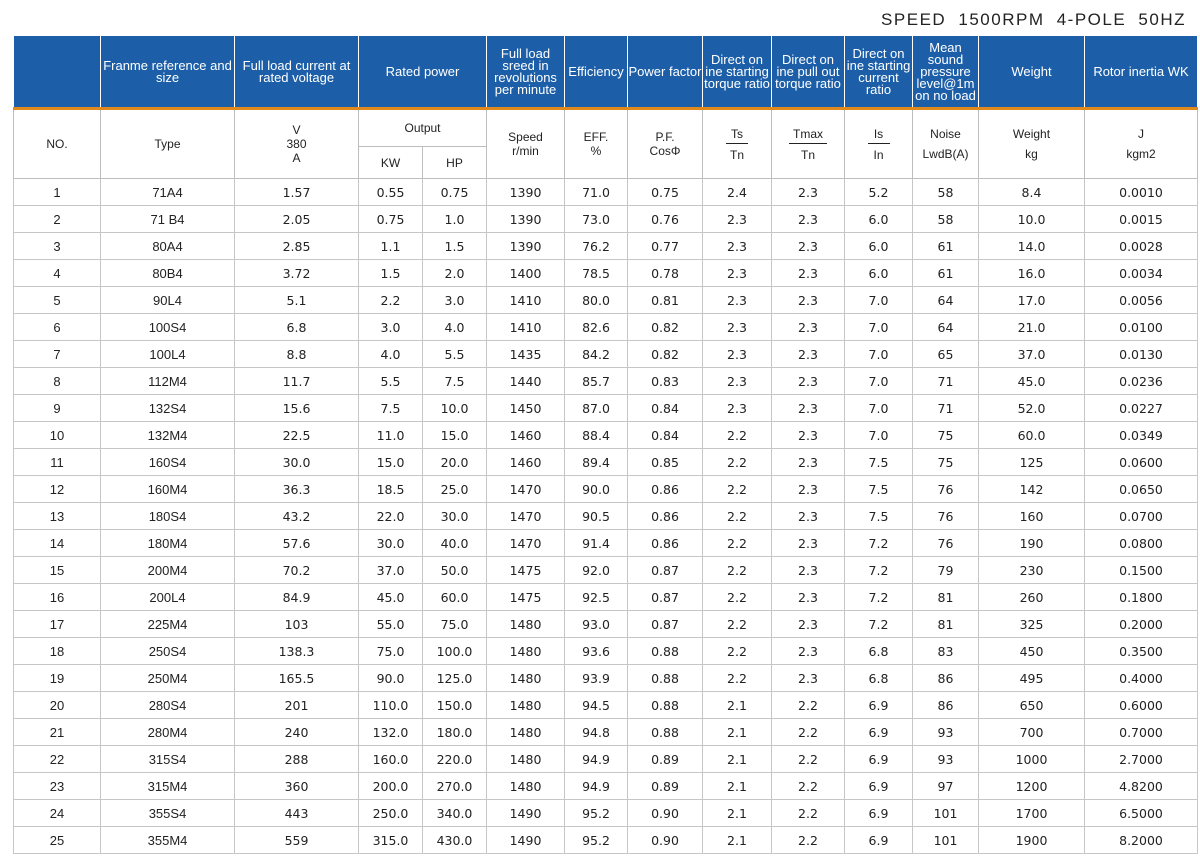 The height and width of the screenshot is (866, 1200). What do you see at coordinates (1031, 327) in the screenshot?
I see `cell-weight: 21.0` at bounding box center [1031, 327].